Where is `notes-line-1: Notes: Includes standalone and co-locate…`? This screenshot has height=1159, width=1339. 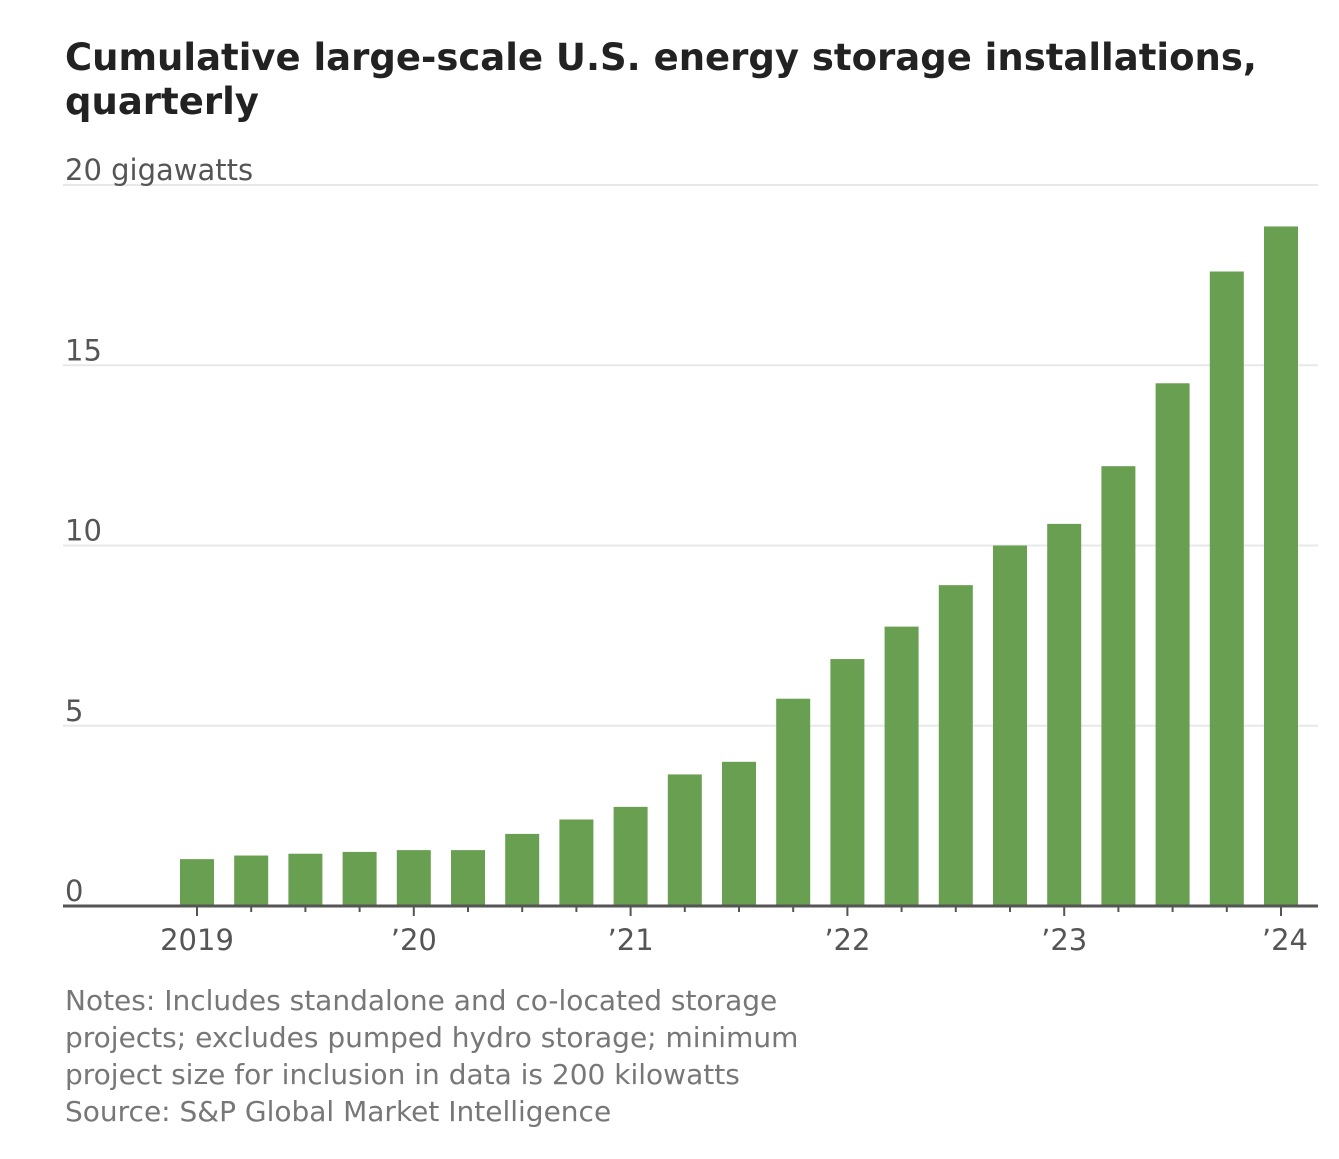
notes-line-1: Notes: Includes standalone and co-locate… is located at coordinates (421, 1000).